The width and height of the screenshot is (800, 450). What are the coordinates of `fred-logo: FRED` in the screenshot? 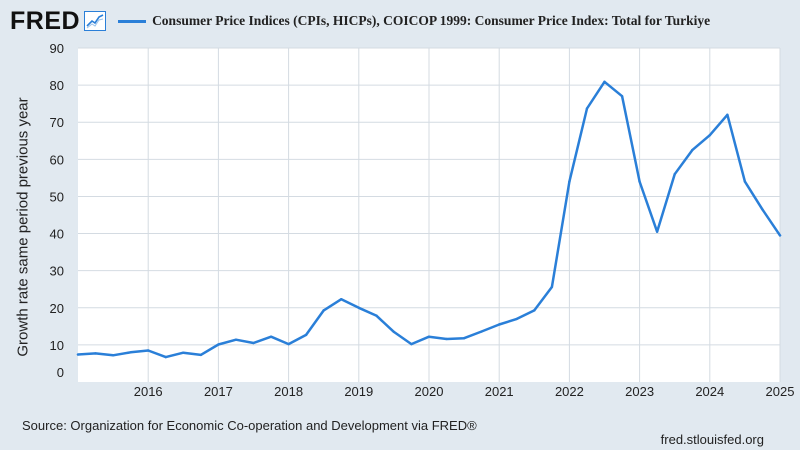 It's located at (45, 21).